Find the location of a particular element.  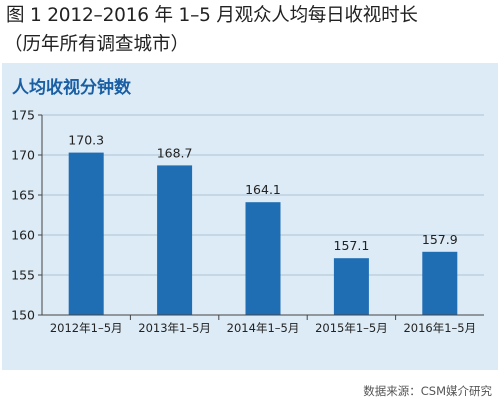

data-source-note: 数据来源：CSM媒介研究 is located at coordinates (427, 391).